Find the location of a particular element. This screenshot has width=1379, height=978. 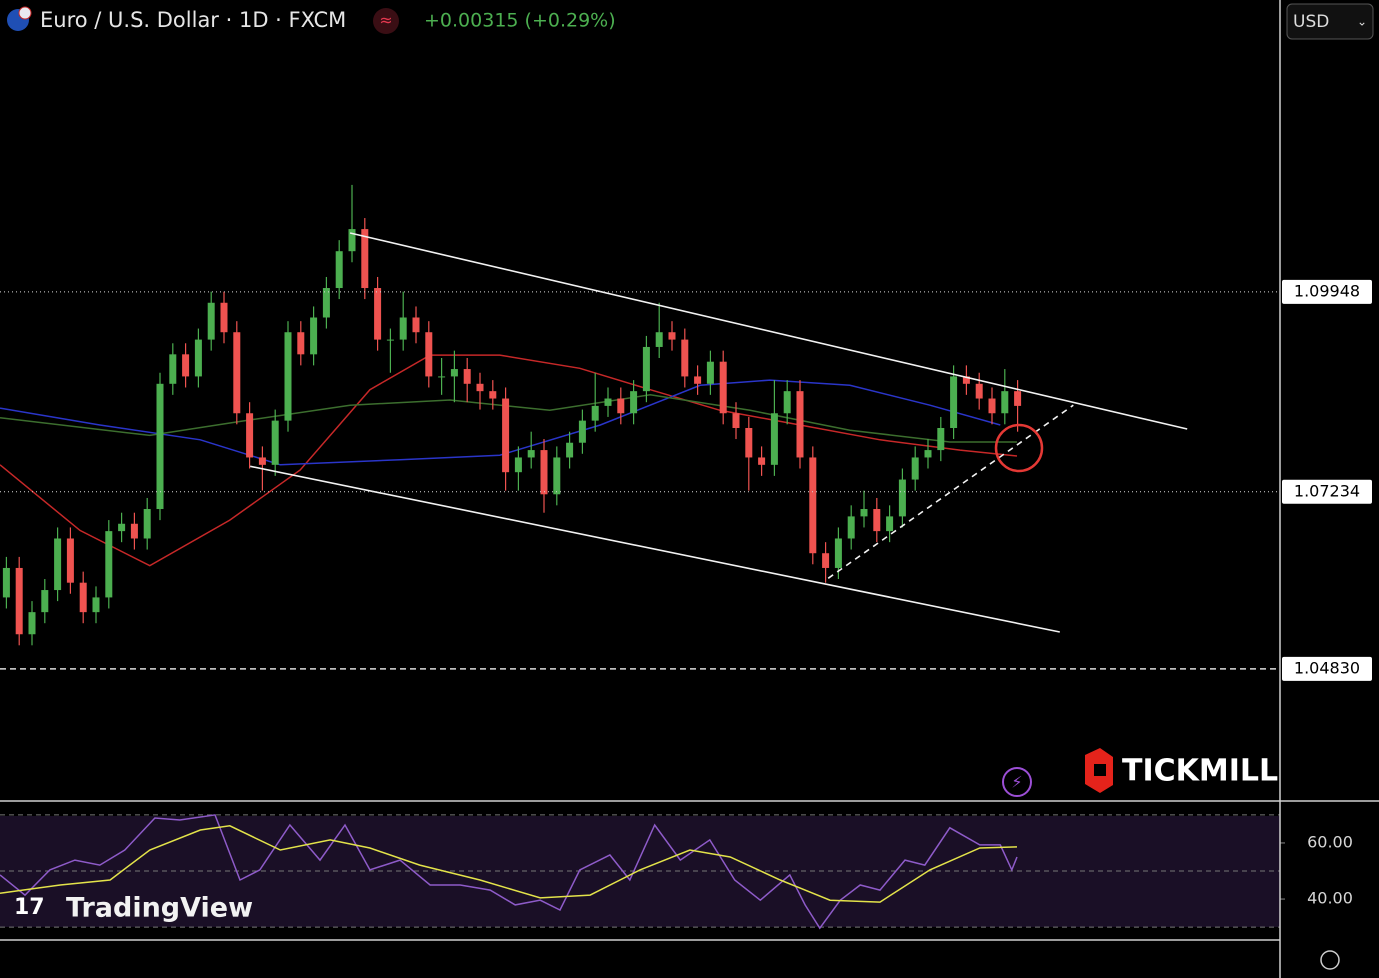

price-line-label: 1.09948 is located at coordinates (1327, 290).